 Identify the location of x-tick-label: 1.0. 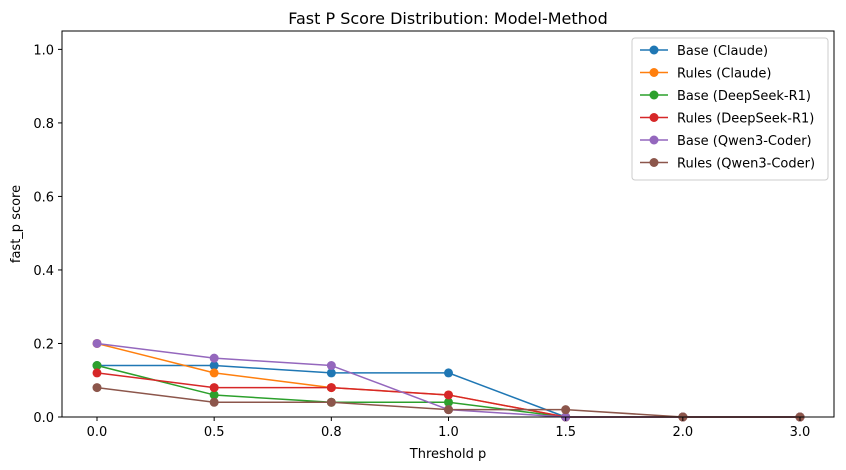
(448, 432).